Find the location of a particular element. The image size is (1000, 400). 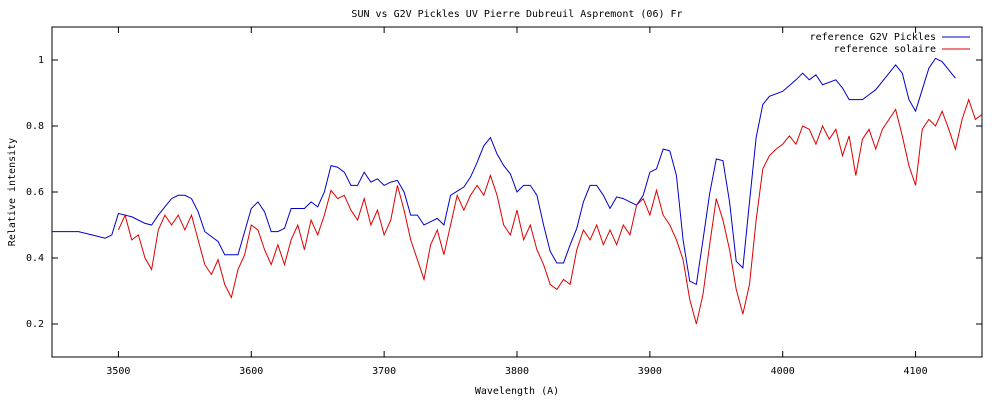

x-tick-label: 3900 is located at coordinates (650, 371).